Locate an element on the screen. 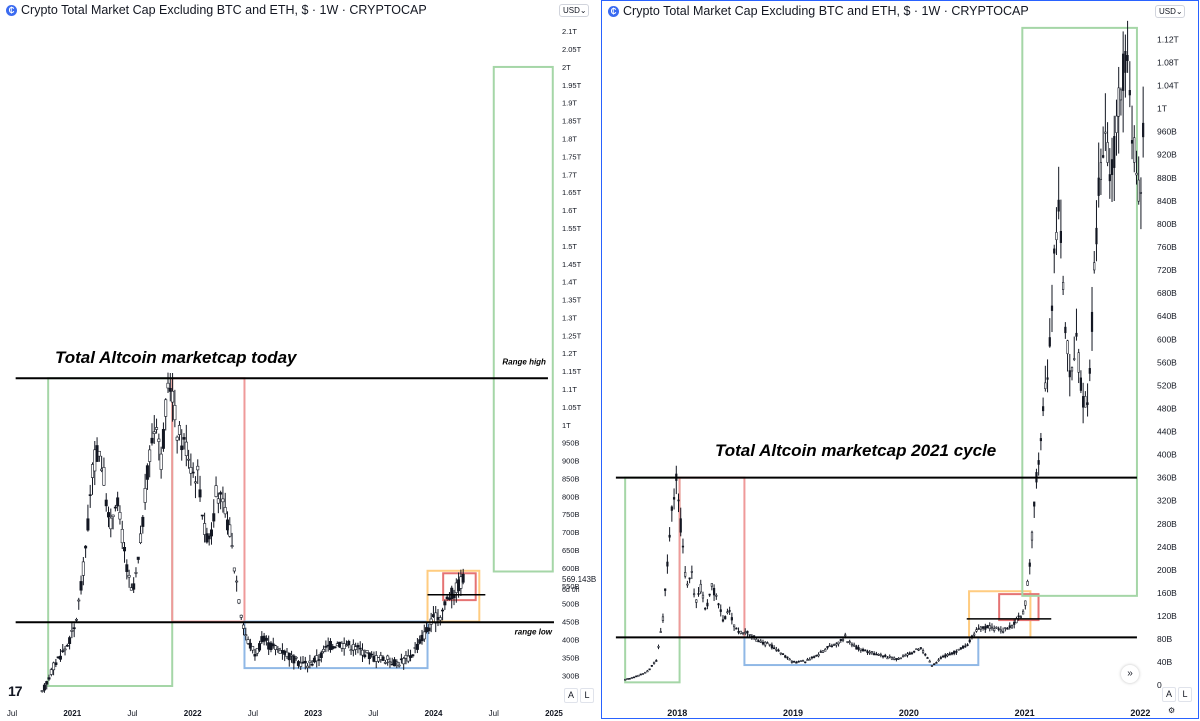 This screenshot has width=1200, height=721. y-axis-tick-label: 1.9T is located at coordinates (569, 103).